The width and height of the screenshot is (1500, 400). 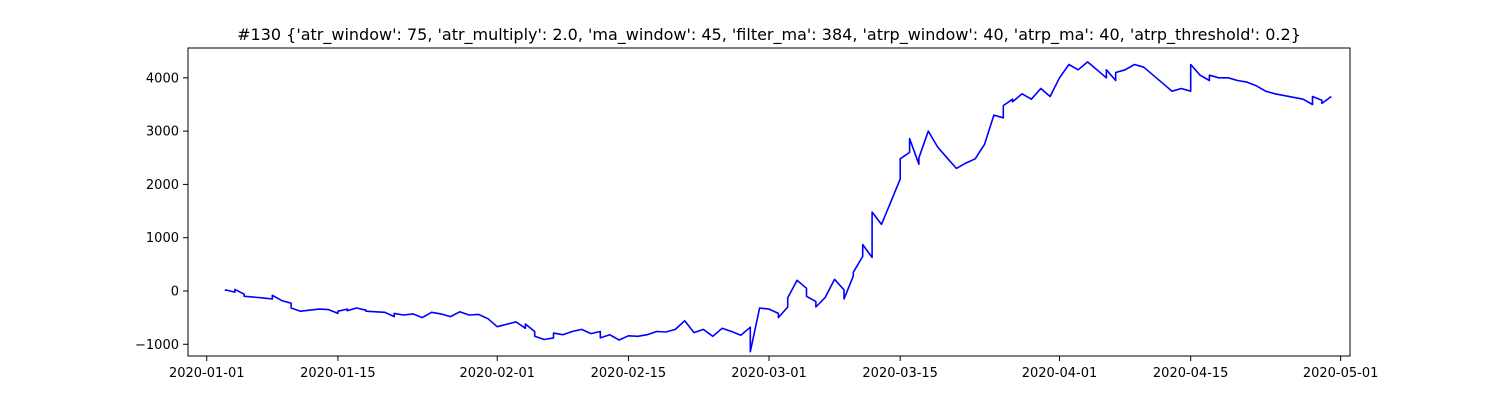 What do you see at coordinates (162, 238) in the screenshot?
I see `y-tick-label: 1000` at bounding box center [162, 238].